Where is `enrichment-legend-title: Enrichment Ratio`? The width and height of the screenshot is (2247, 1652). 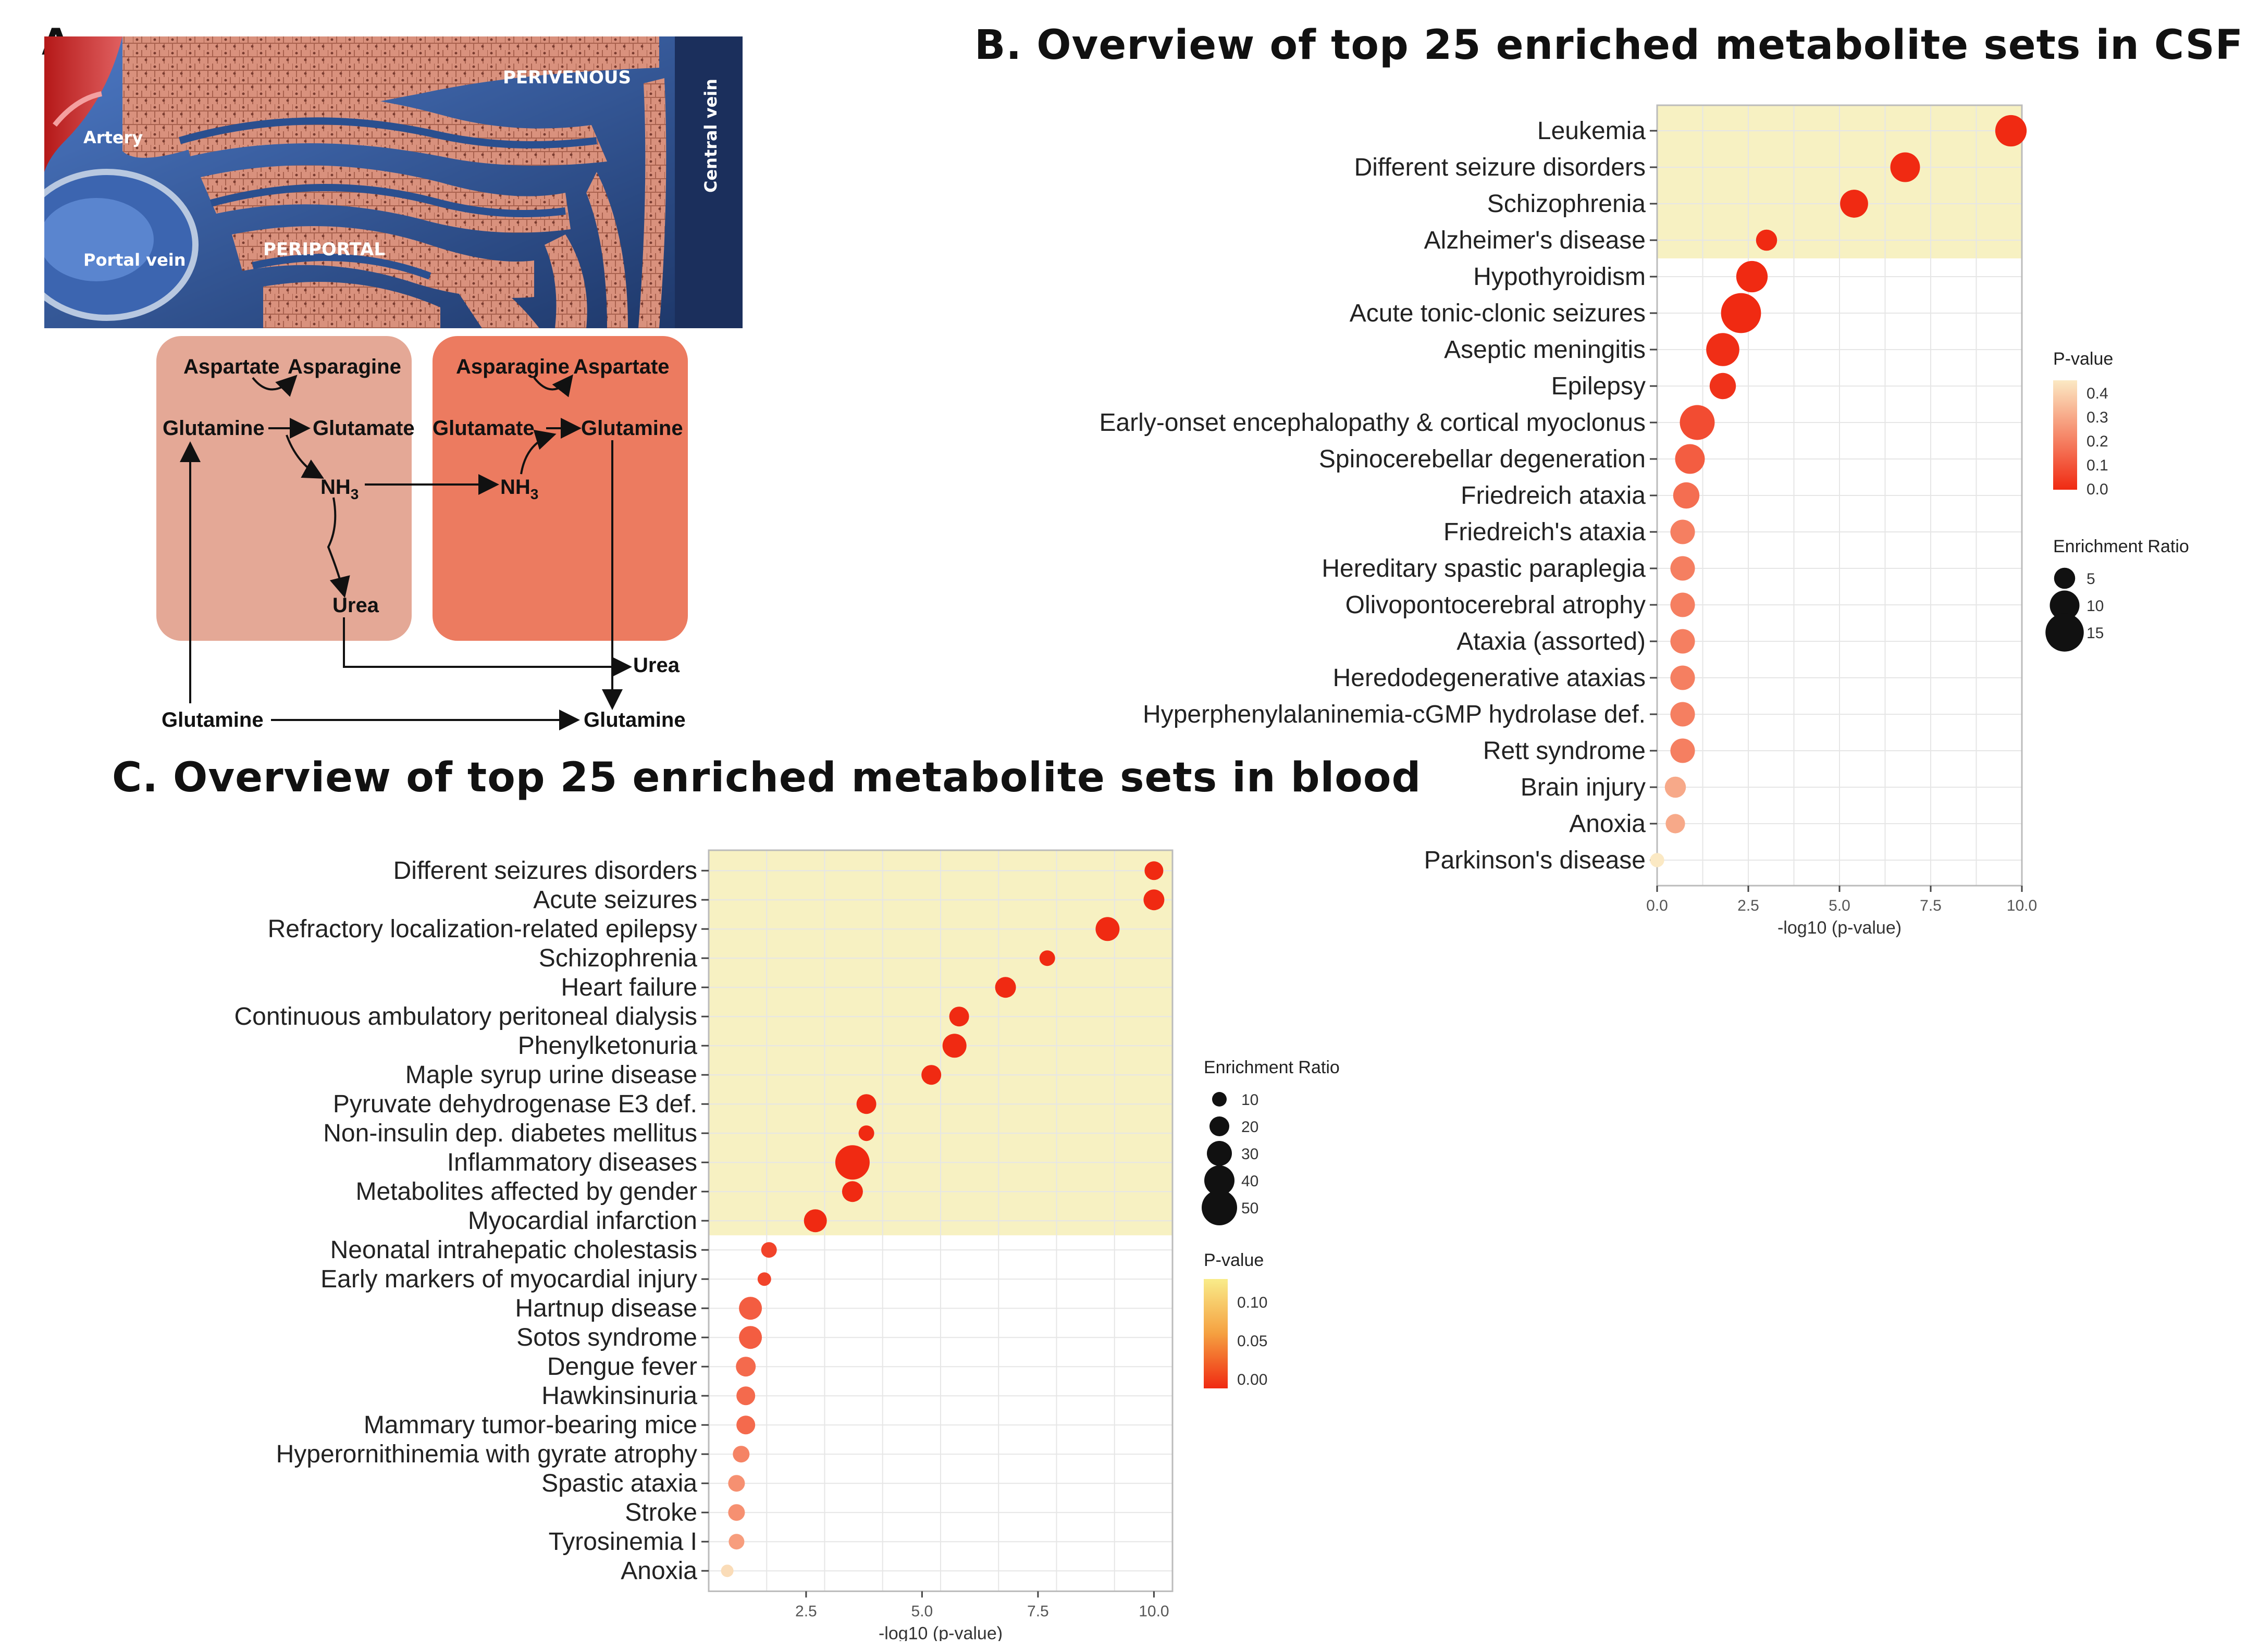 enrichment-legend-title: Enrichment Ratio is located at coordinates (2121, 546).